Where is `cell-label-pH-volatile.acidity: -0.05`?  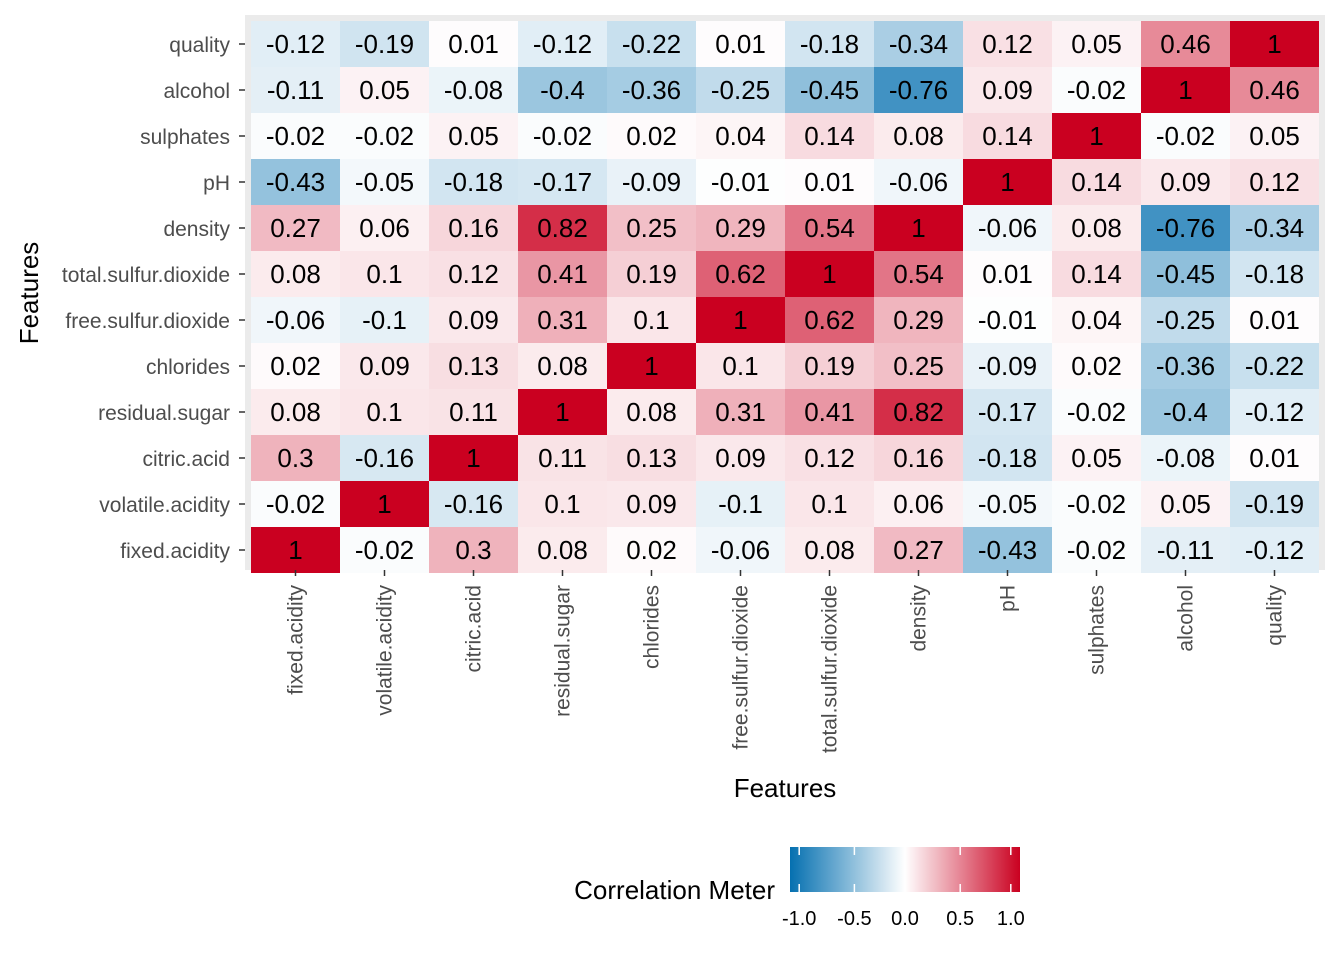
cell-label-pH-volatile.acidity: -0.05 is located at coordinates (384, 182).